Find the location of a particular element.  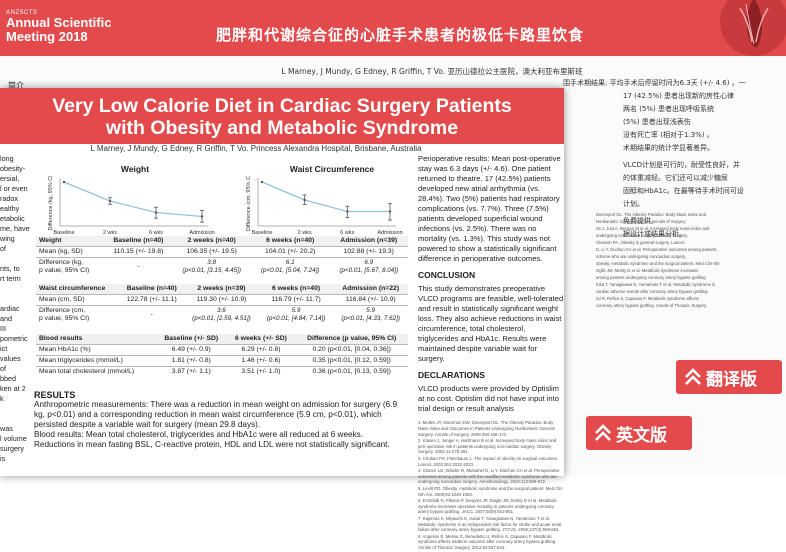

table-header-cell: Weight is located at coordinates (50, 240).